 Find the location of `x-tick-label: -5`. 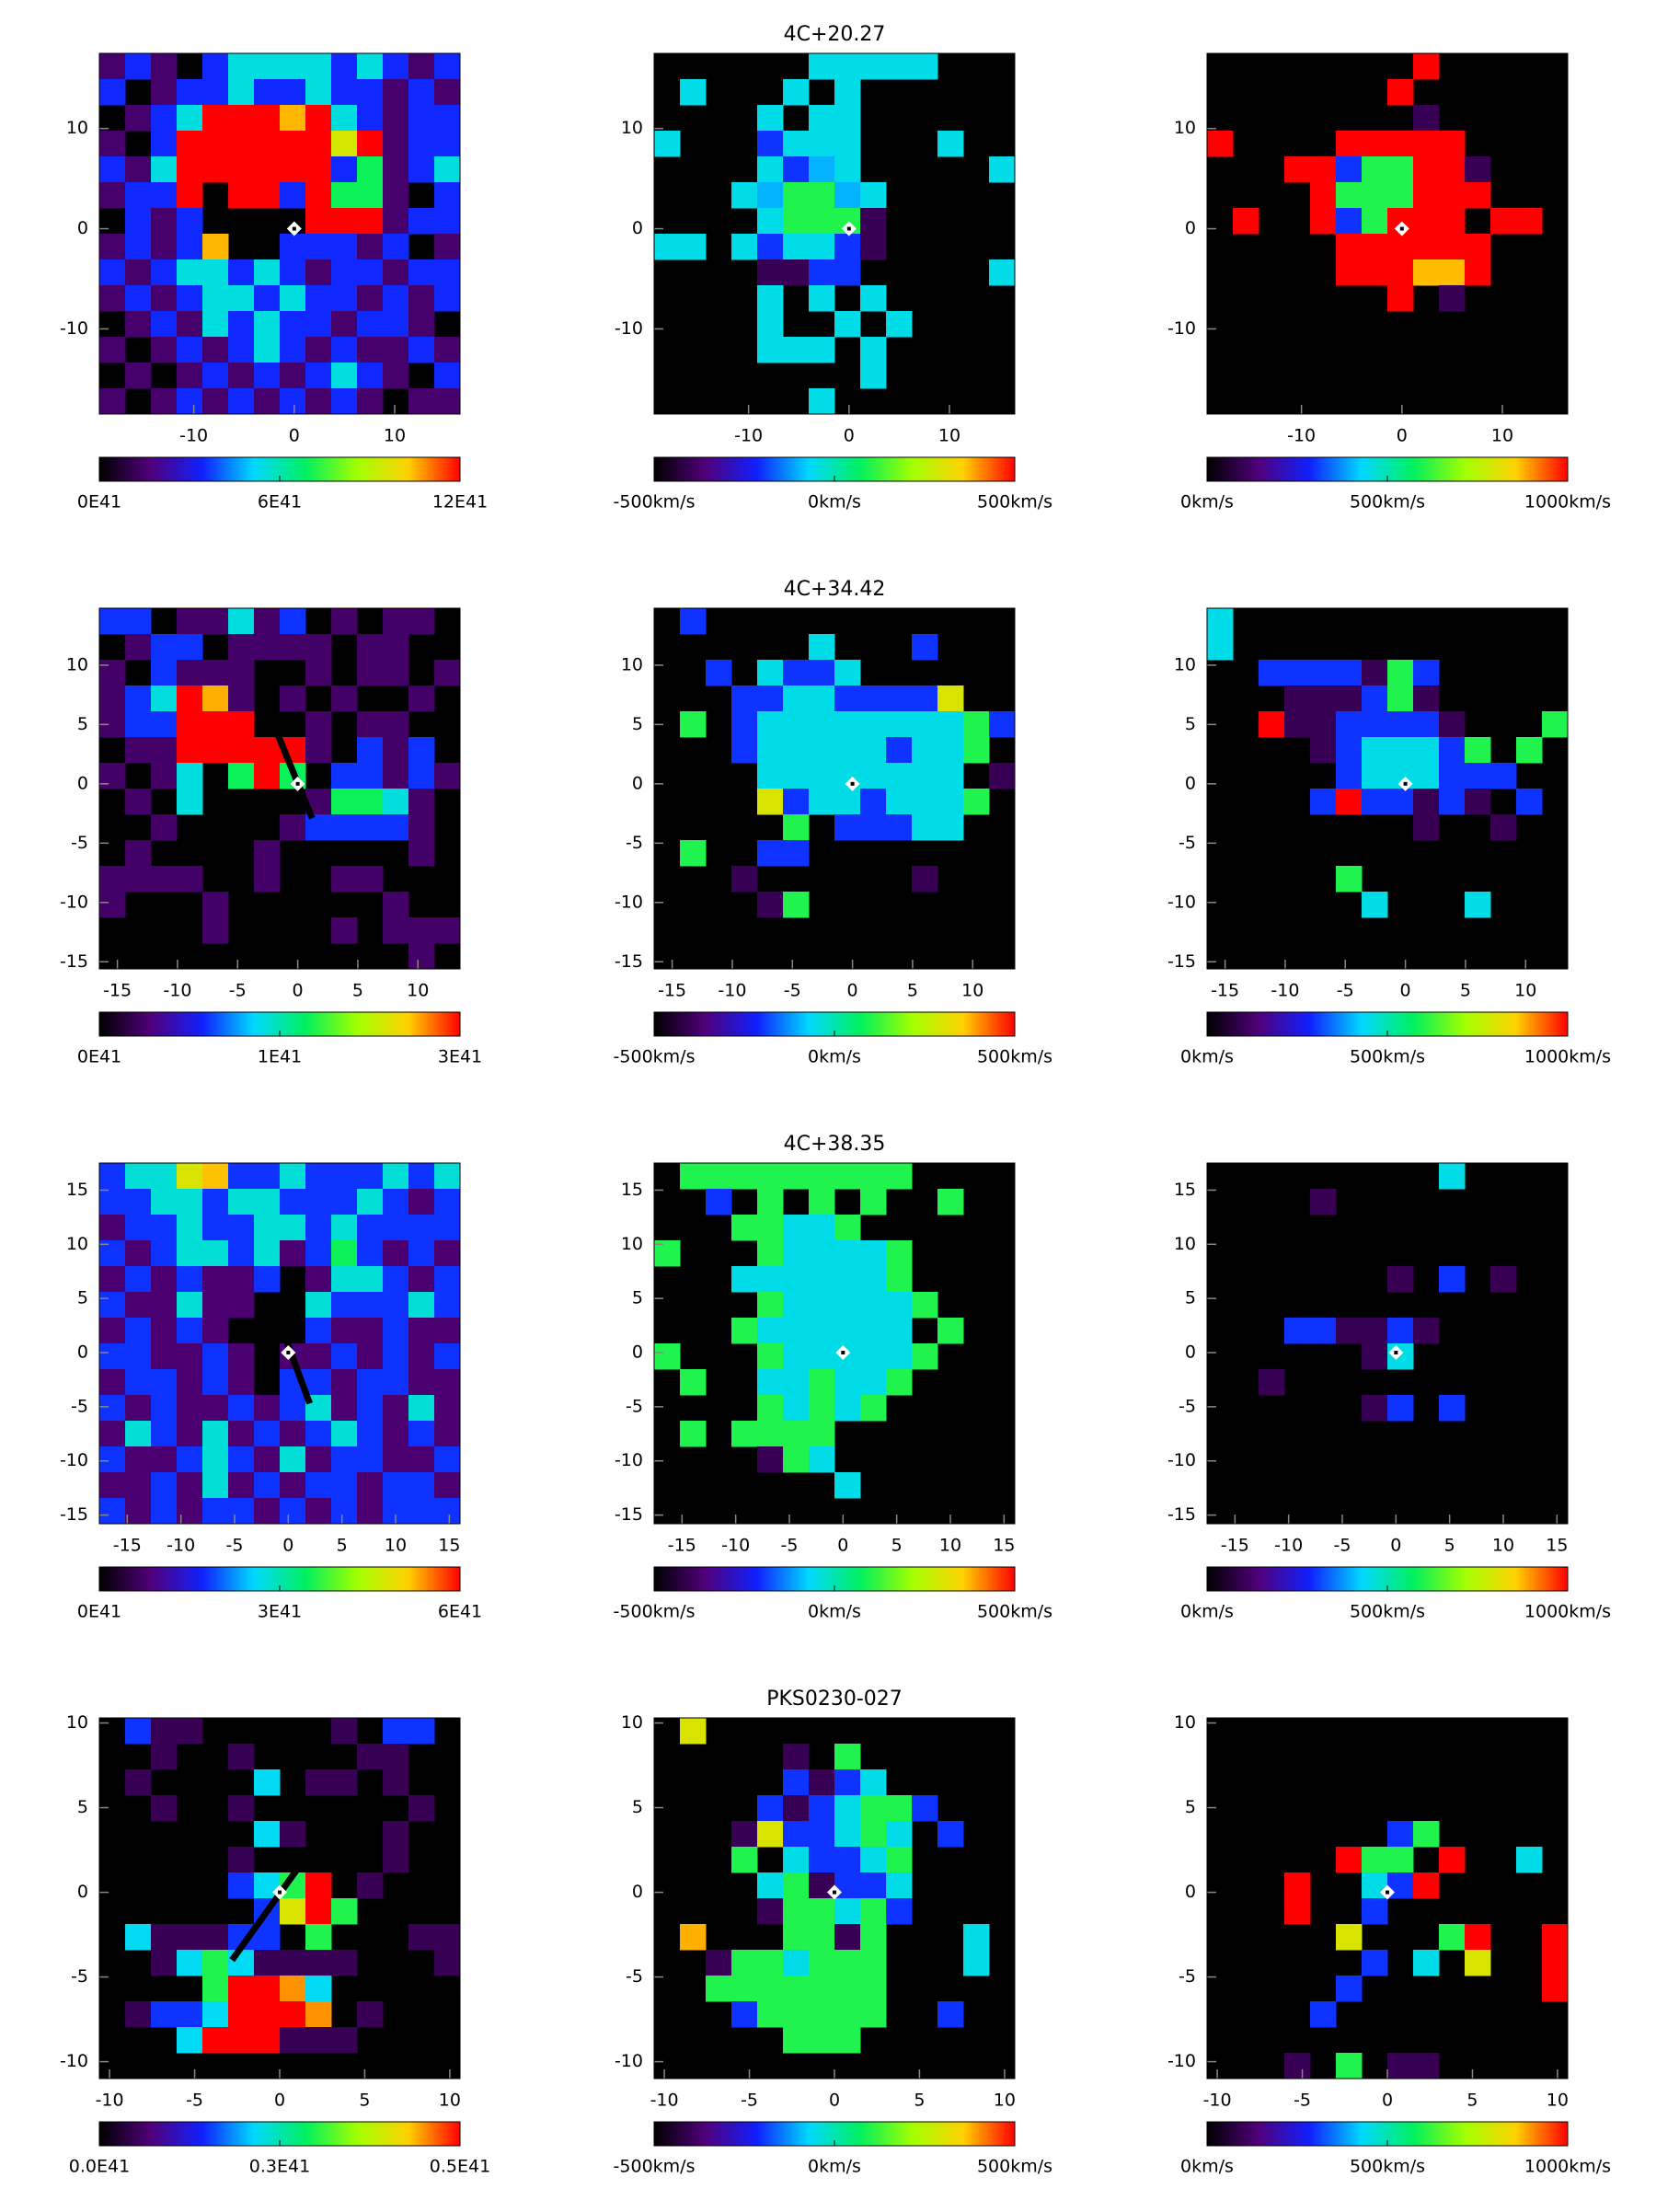

x-tick-label: -5 is located at coordinates (1345, 991).